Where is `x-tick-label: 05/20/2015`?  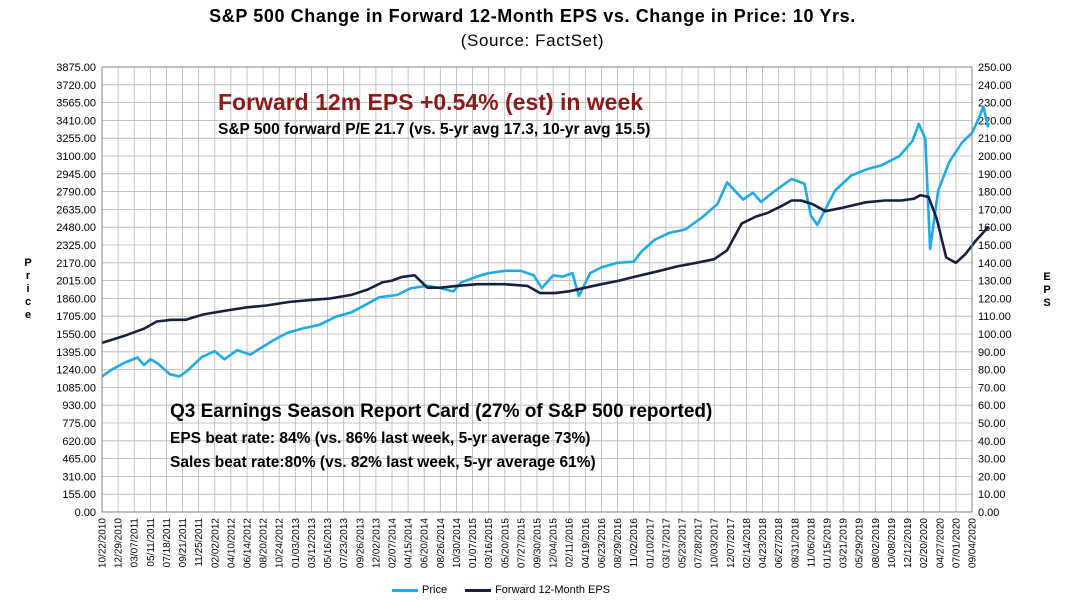 x-tick-label: 05/20/2015 is located at coordinates (505, 543).